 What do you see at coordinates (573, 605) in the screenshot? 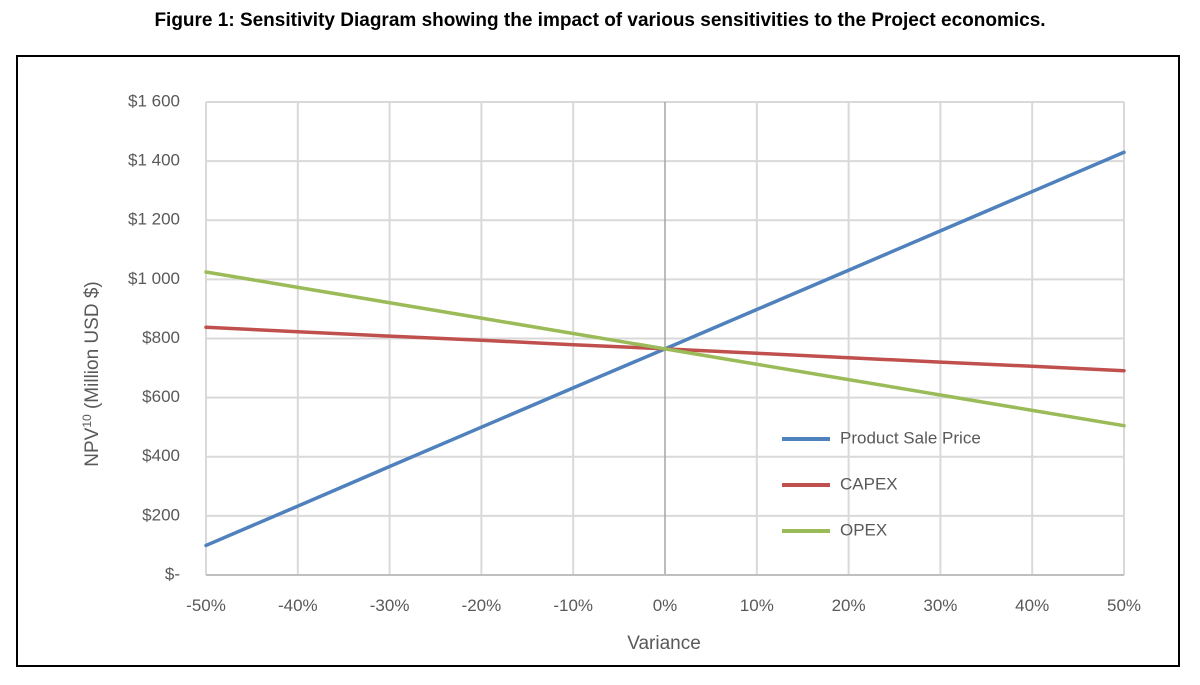
I see `x-tick-label: -10%` at bounding box center [573, 605].